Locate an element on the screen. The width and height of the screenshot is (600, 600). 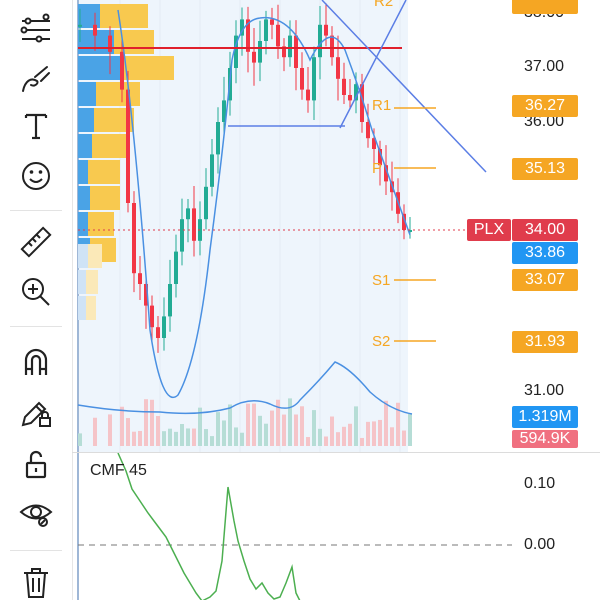
ruler-icon is located at coordinates (36, 242).